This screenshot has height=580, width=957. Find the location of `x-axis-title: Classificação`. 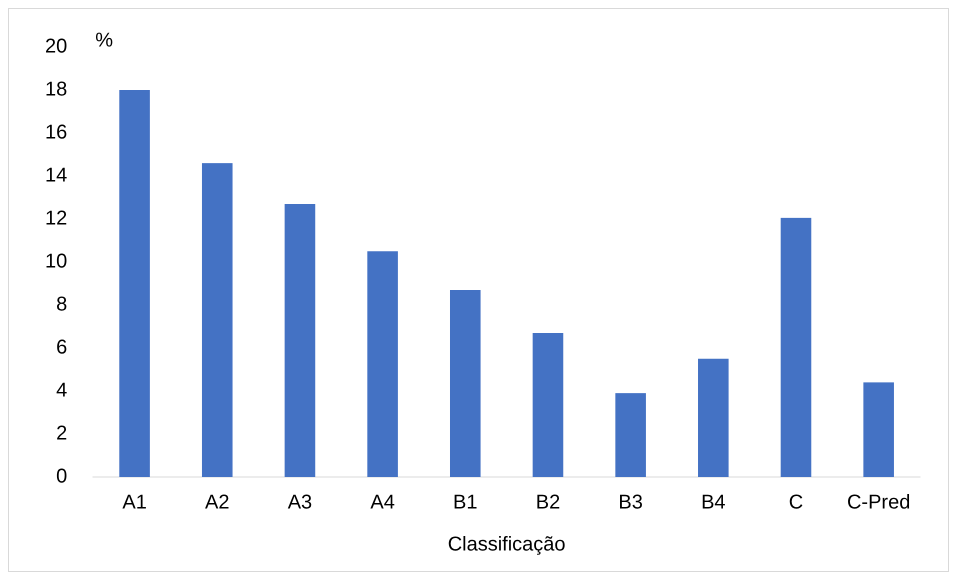

x-axis-title: Classificação is located at coordinates (507, 545).